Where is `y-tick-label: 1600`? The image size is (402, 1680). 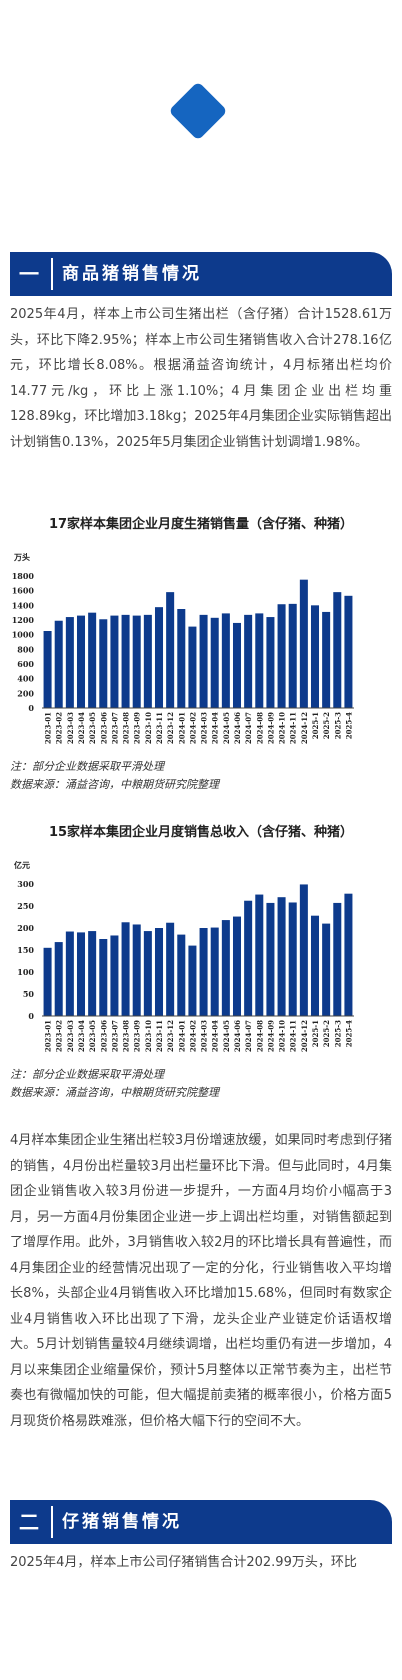 y-tick-label: 1600 is located at coordinates (23, 591).